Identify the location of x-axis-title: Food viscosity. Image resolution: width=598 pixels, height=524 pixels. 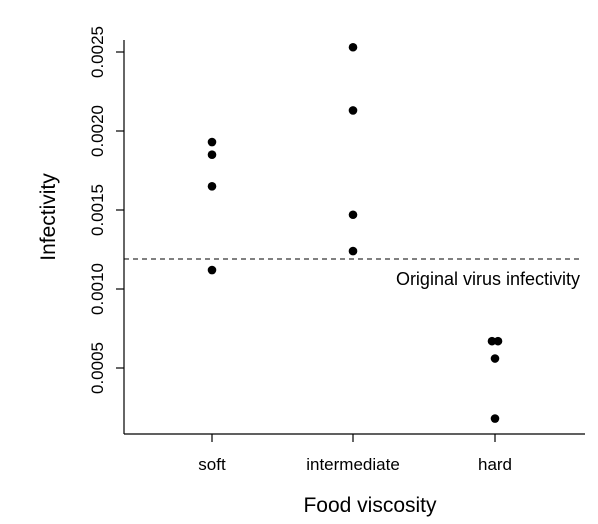
(370, 505).